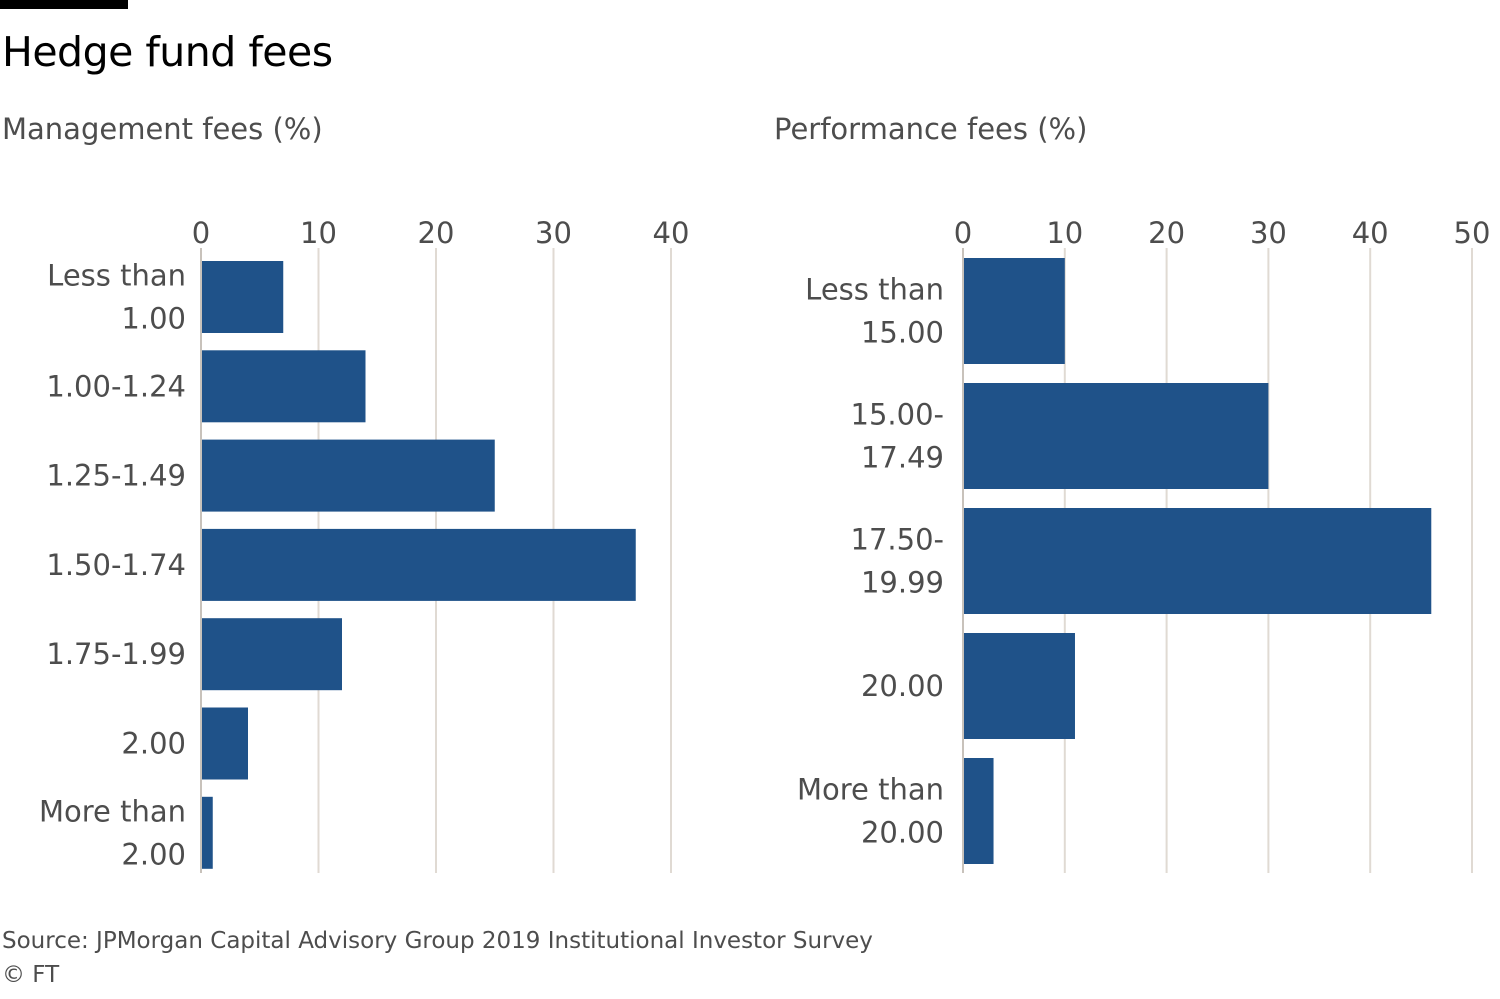 Image resolution: width=1500 pixels, height=999 pixels. I want to click on category-label: 20.00, so click(902, 686).